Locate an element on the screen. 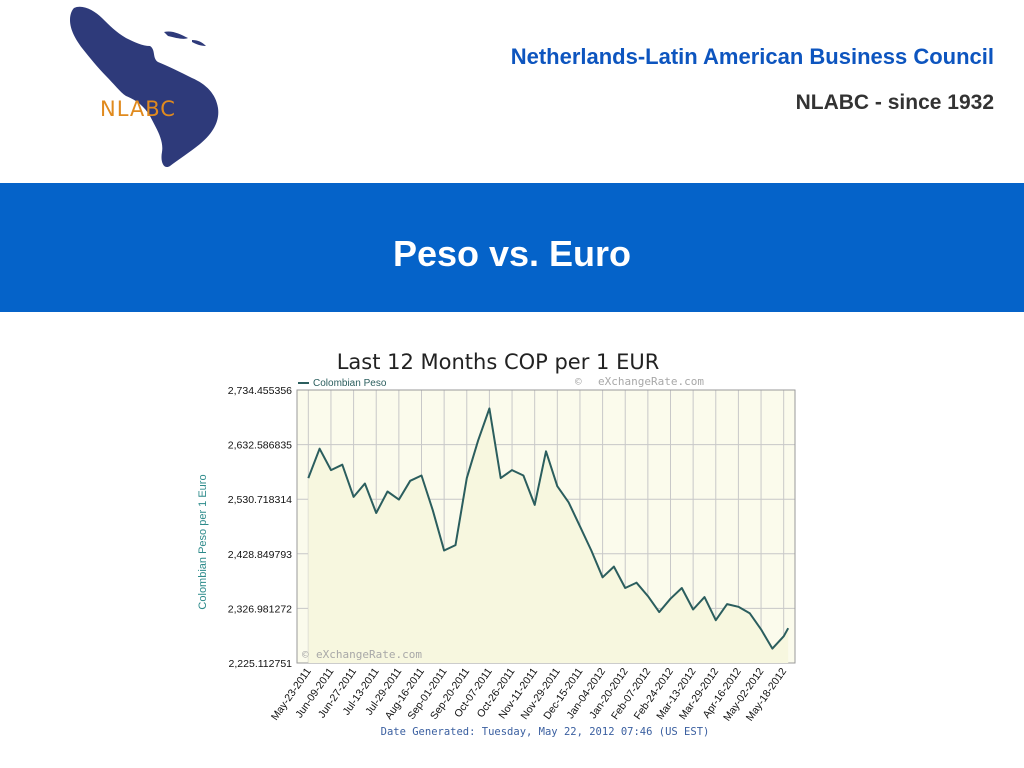 This screenshot has height=768, width=1024. logo-text: NLABC is located at coordinates (138, 109).